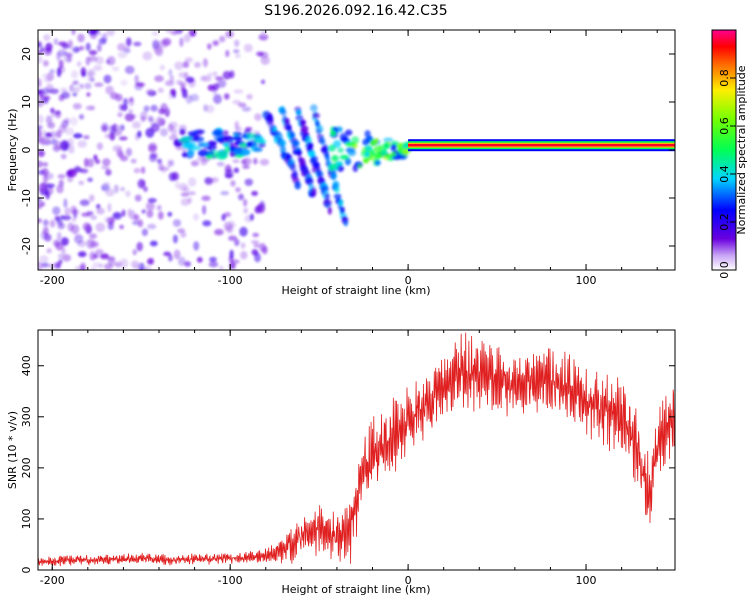 Image resolution: width=750 pixels, height=605 pixels. What do you see at coordinates (12, 450) in the screenshot?
I see `snr-y-label: SNR (10 * v/v)` at bounding box center [12, 450].